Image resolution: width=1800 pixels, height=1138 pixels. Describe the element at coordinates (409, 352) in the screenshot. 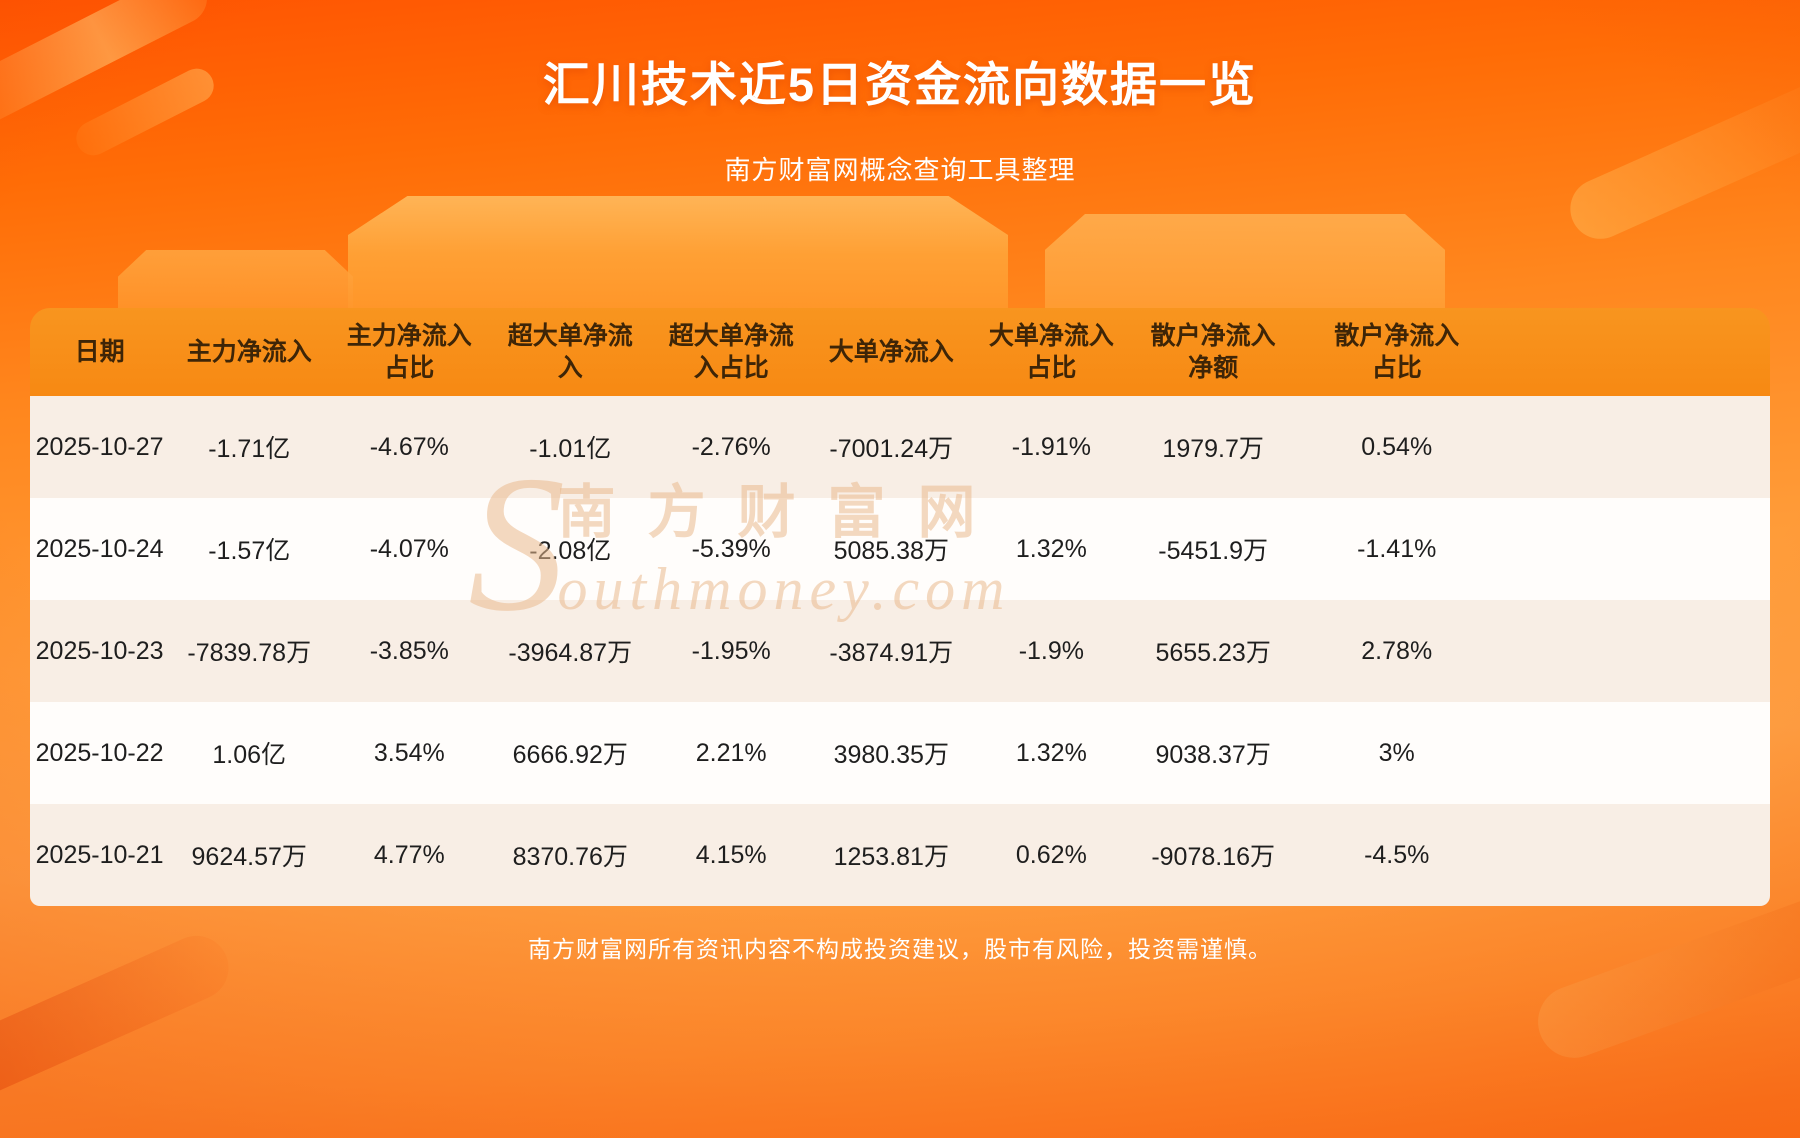

I see `column-header-main-ratio: 主力净流入 占比` at that location.